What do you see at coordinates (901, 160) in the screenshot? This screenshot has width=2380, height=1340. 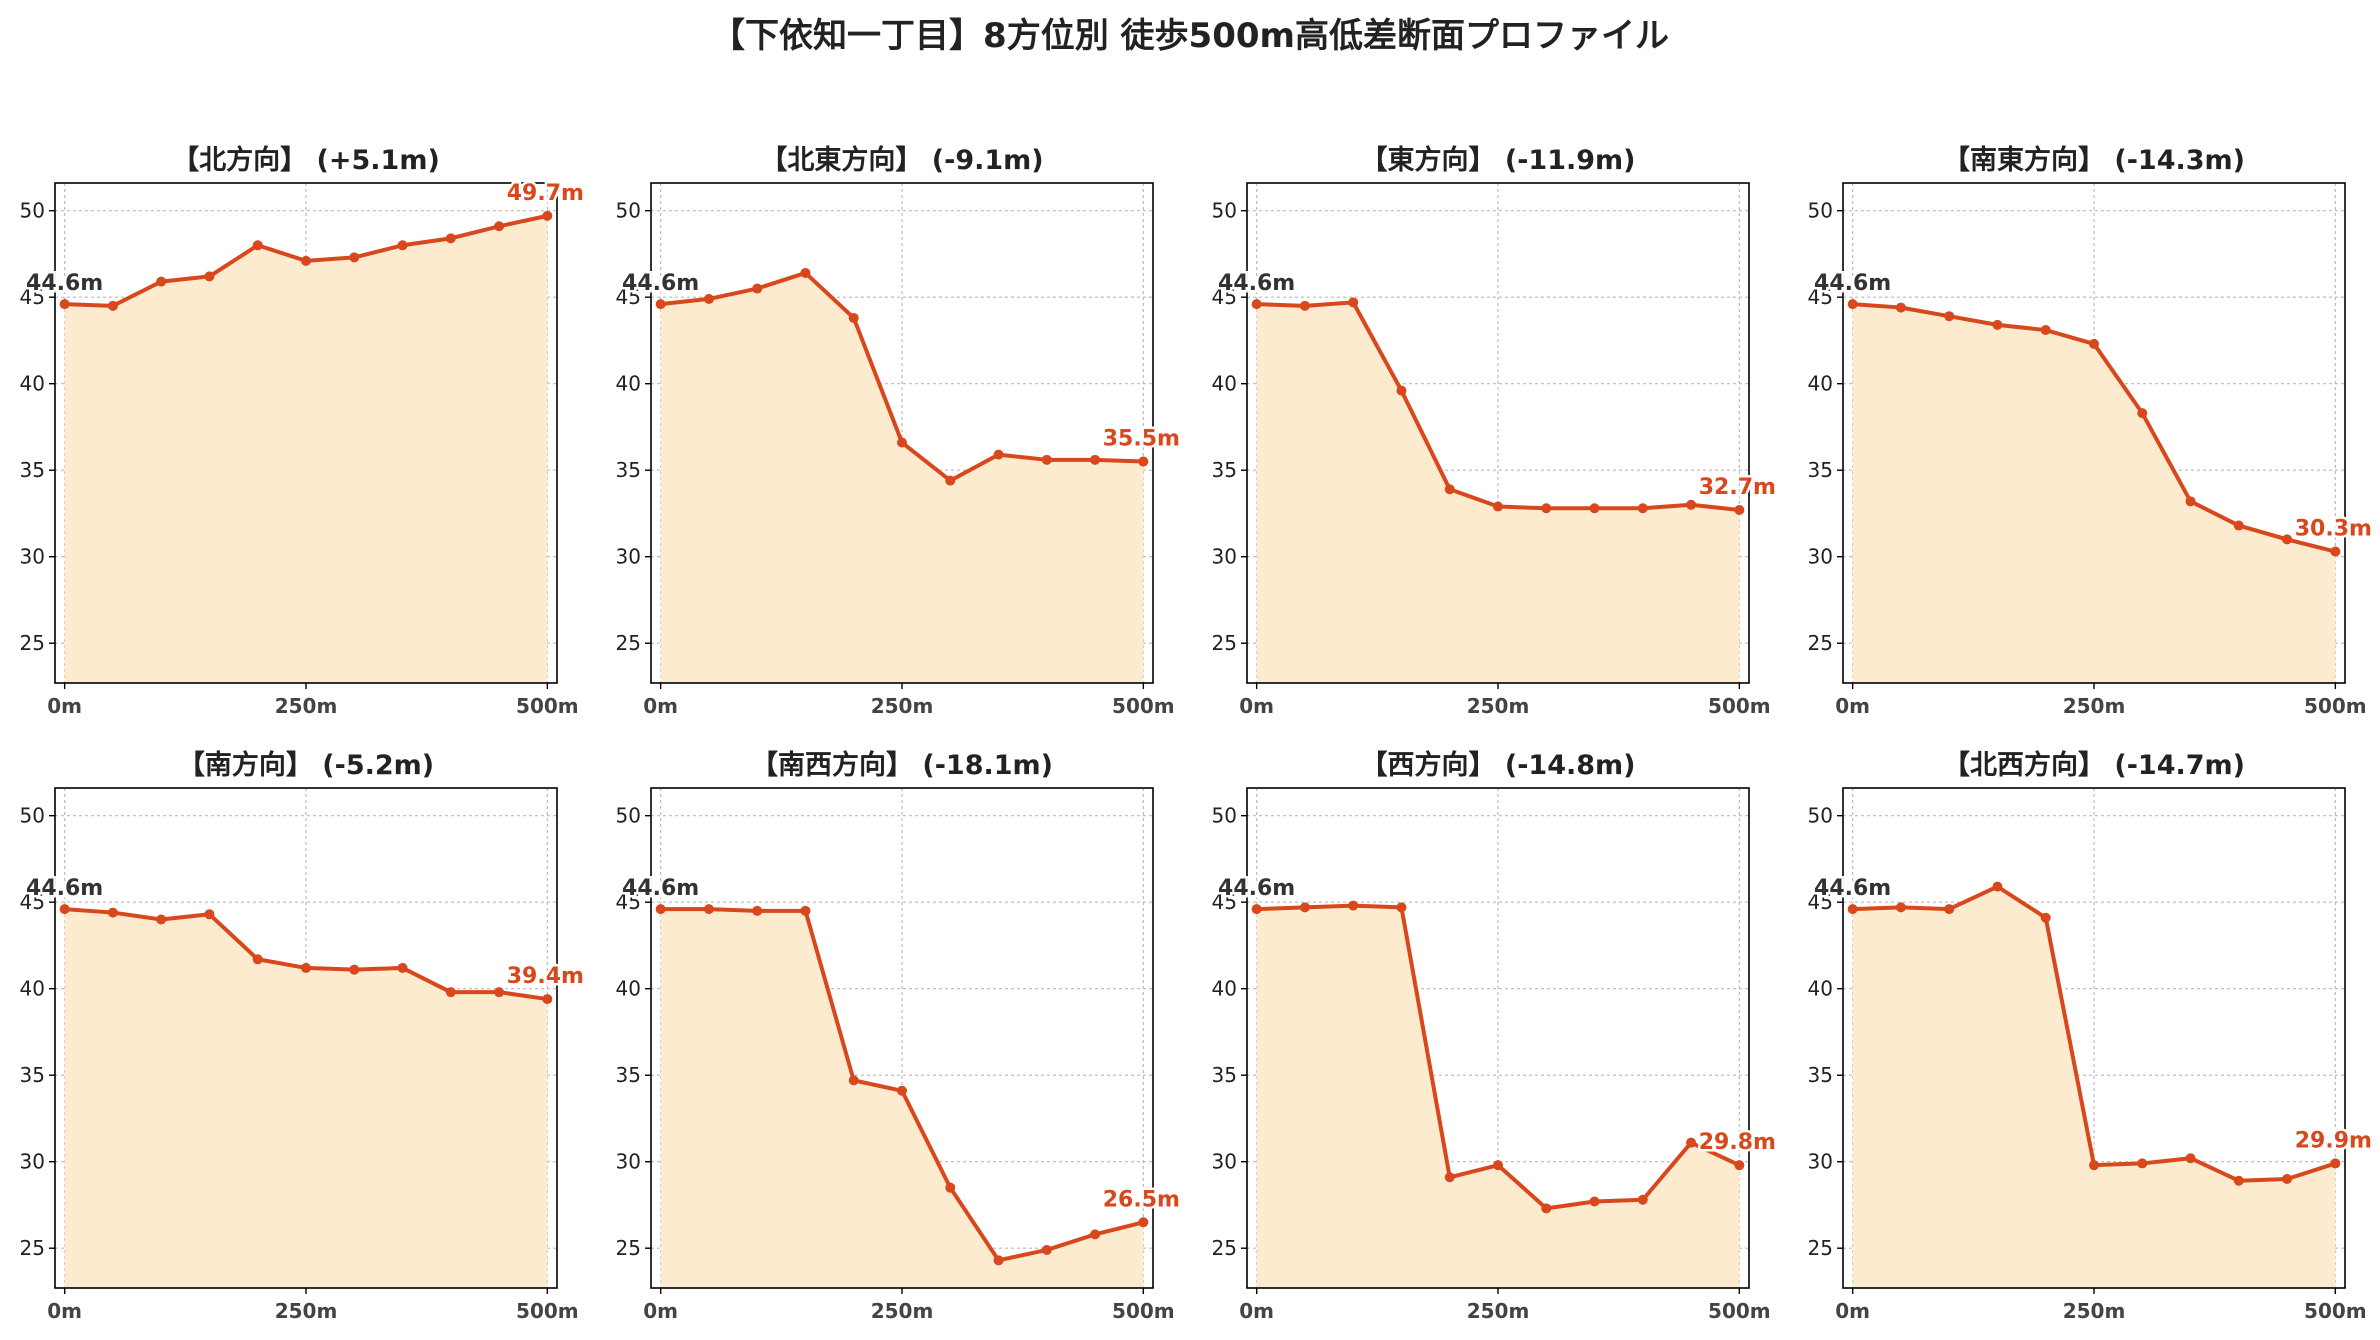 I see `panel-title: 【北東方向】 (-9.1m)` at bounding box center [901, 160].